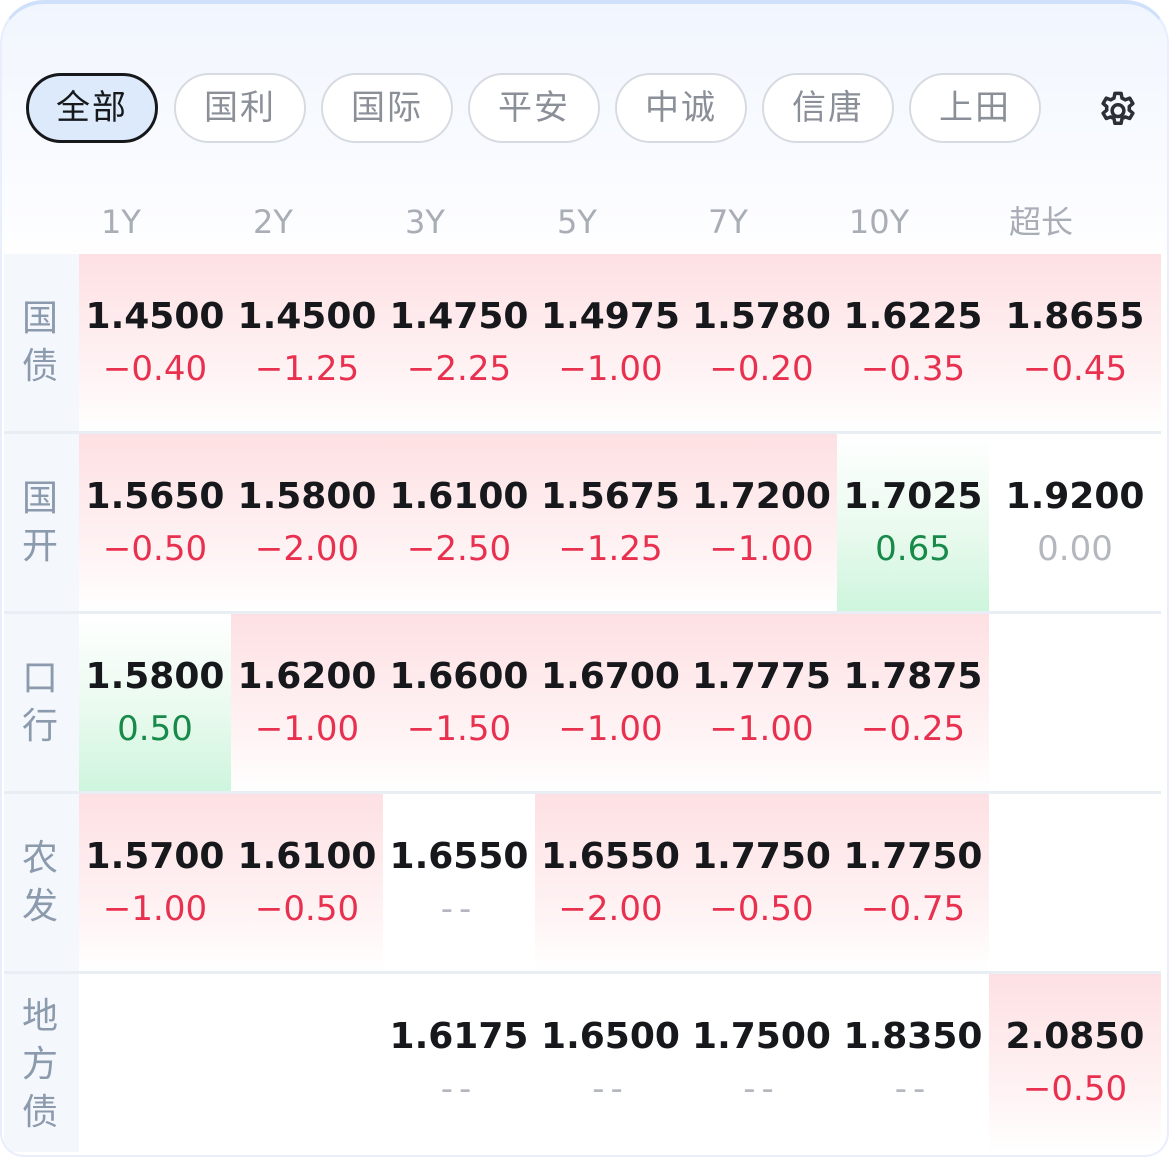  Describe the element at coordinates (1075, 1063) in the screenshot. I see `yield-cell: 2.0850 −0.50` at that location.